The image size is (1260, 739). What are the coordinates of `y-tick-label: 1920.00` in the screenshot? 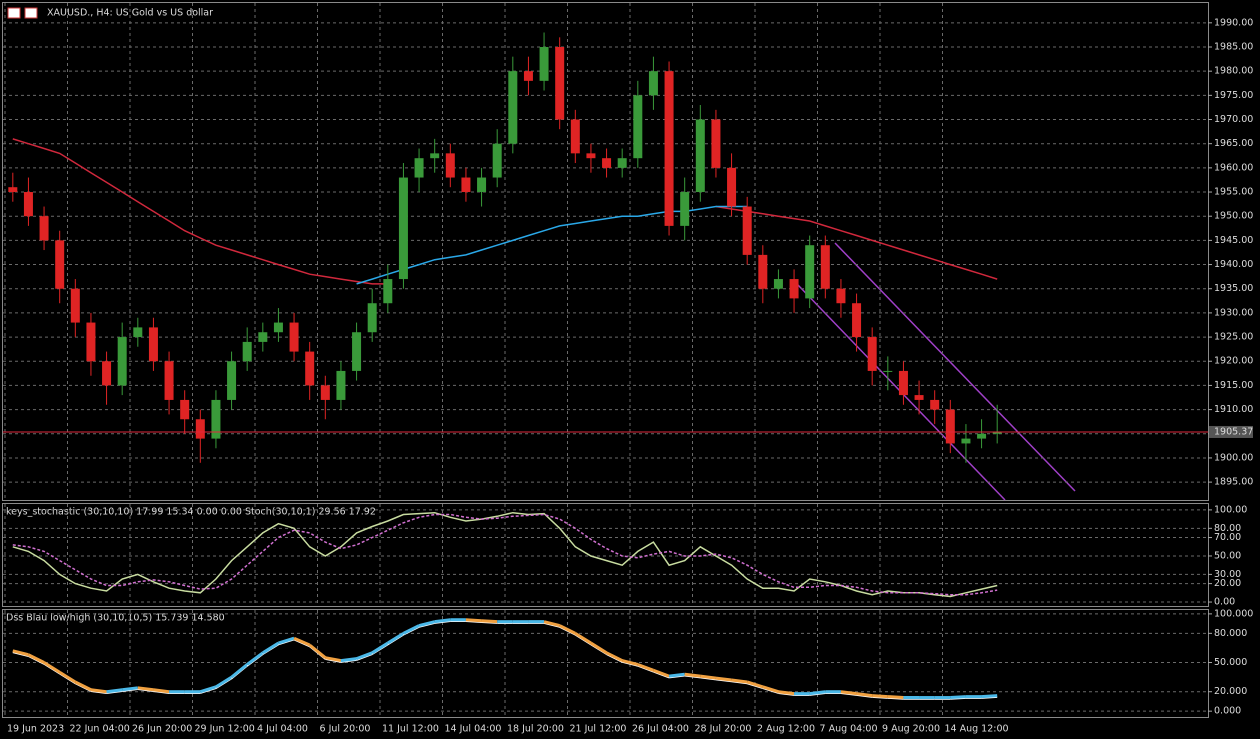 It's located at (1233, 361).